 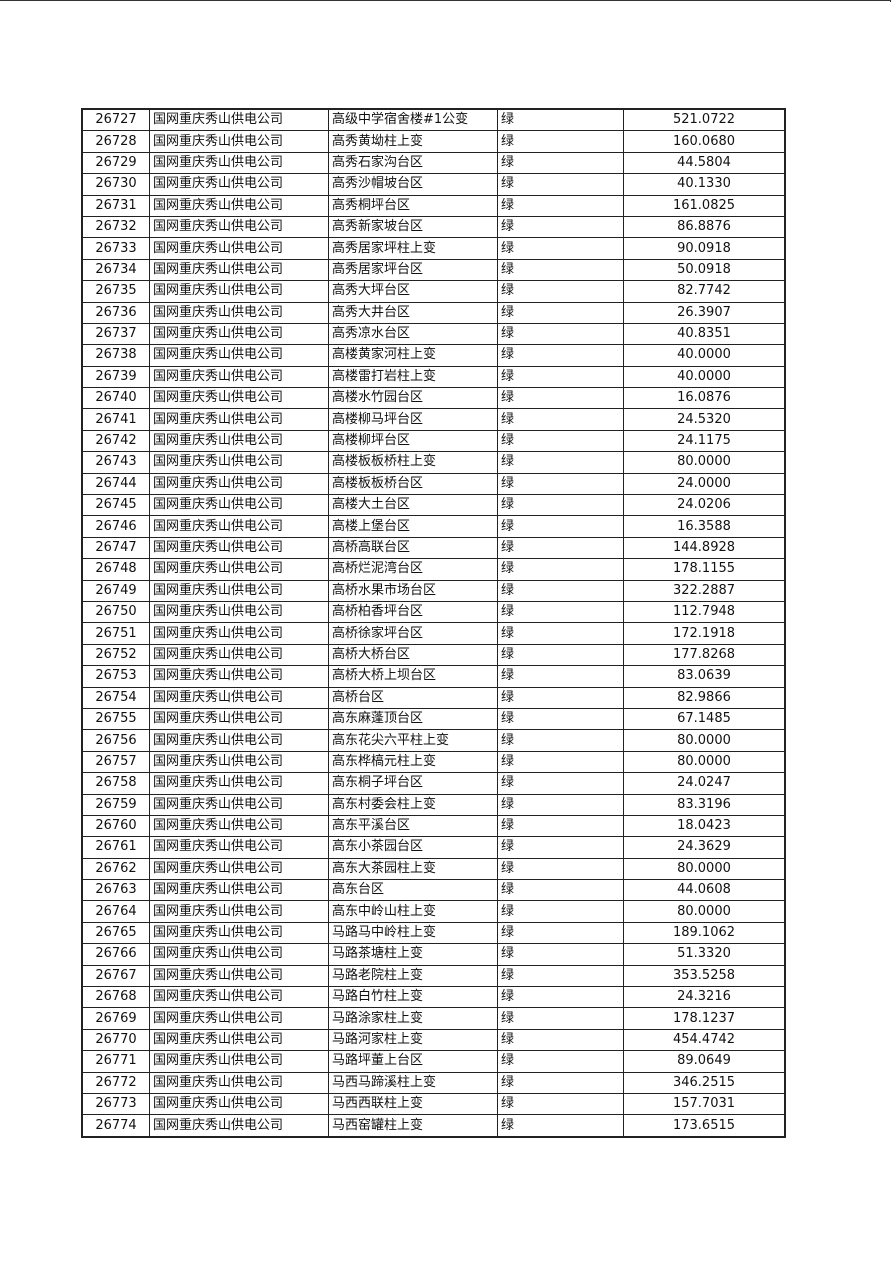 I want to click on station-name-cell: 高东花尖六平柱上变, so click(x=413, y=740).